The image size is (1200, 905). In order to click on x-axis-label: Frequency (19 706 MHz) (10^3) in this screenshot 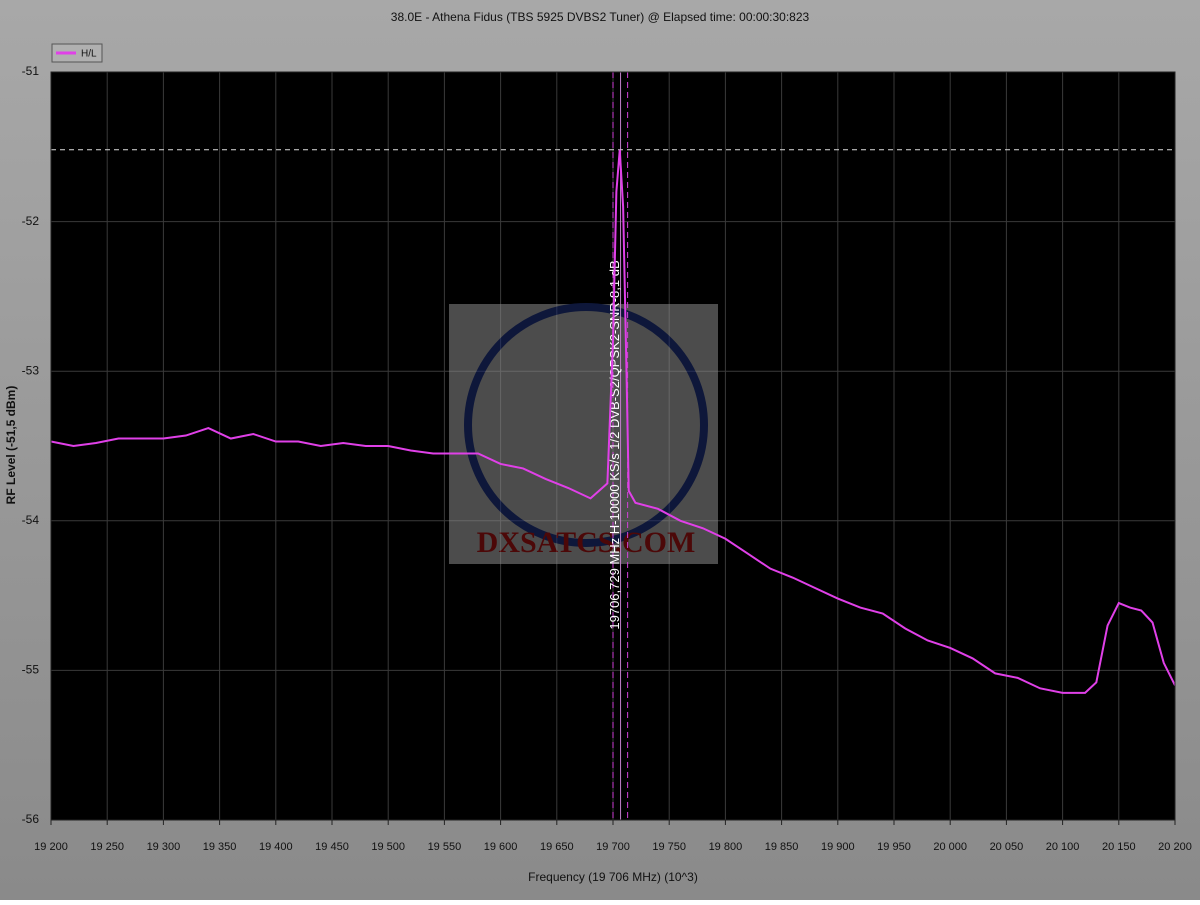, I will do `click(613, 877)`.